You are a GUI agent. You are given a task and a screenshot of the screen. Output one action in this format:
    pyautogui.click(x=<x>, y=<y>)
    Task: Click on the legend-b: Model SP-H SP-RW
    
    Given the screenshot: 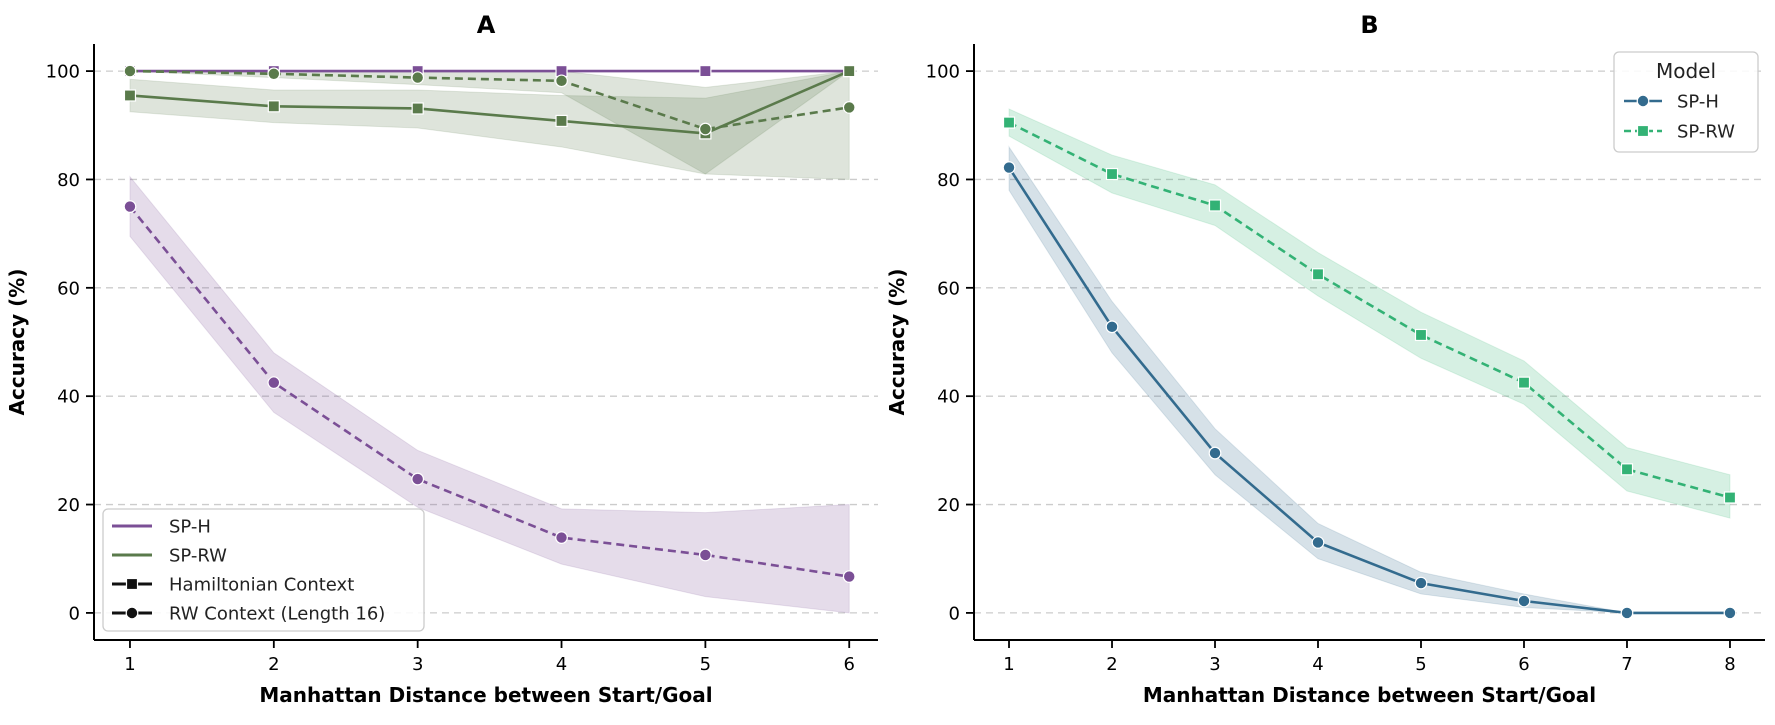 What is the action you would take?
    pyautogui.click(x=1686, y=102)
    